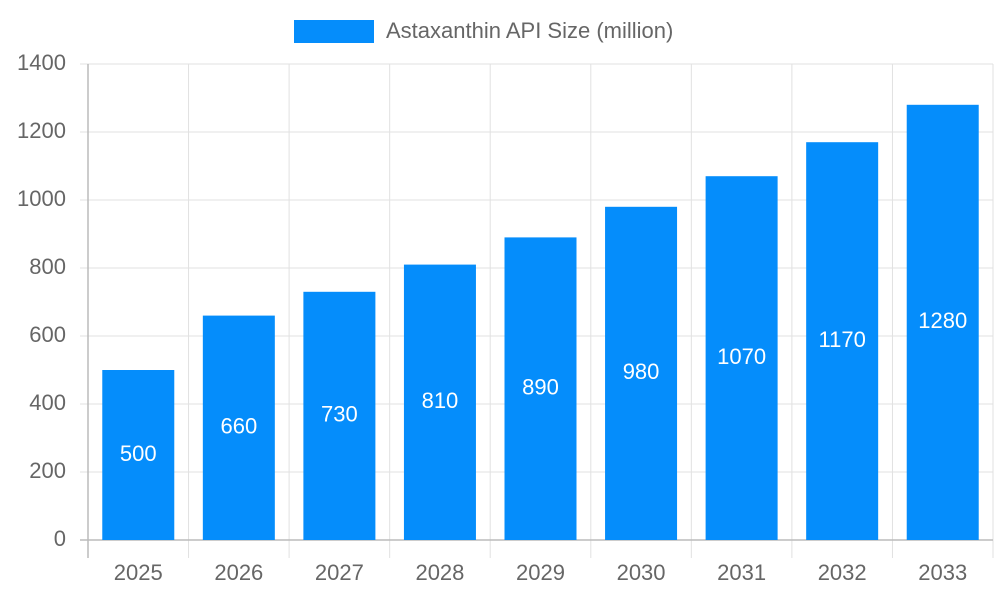 This screenshot has height=600, width=1000. I want to click on y-tick-label: 200, so click(47, 470).